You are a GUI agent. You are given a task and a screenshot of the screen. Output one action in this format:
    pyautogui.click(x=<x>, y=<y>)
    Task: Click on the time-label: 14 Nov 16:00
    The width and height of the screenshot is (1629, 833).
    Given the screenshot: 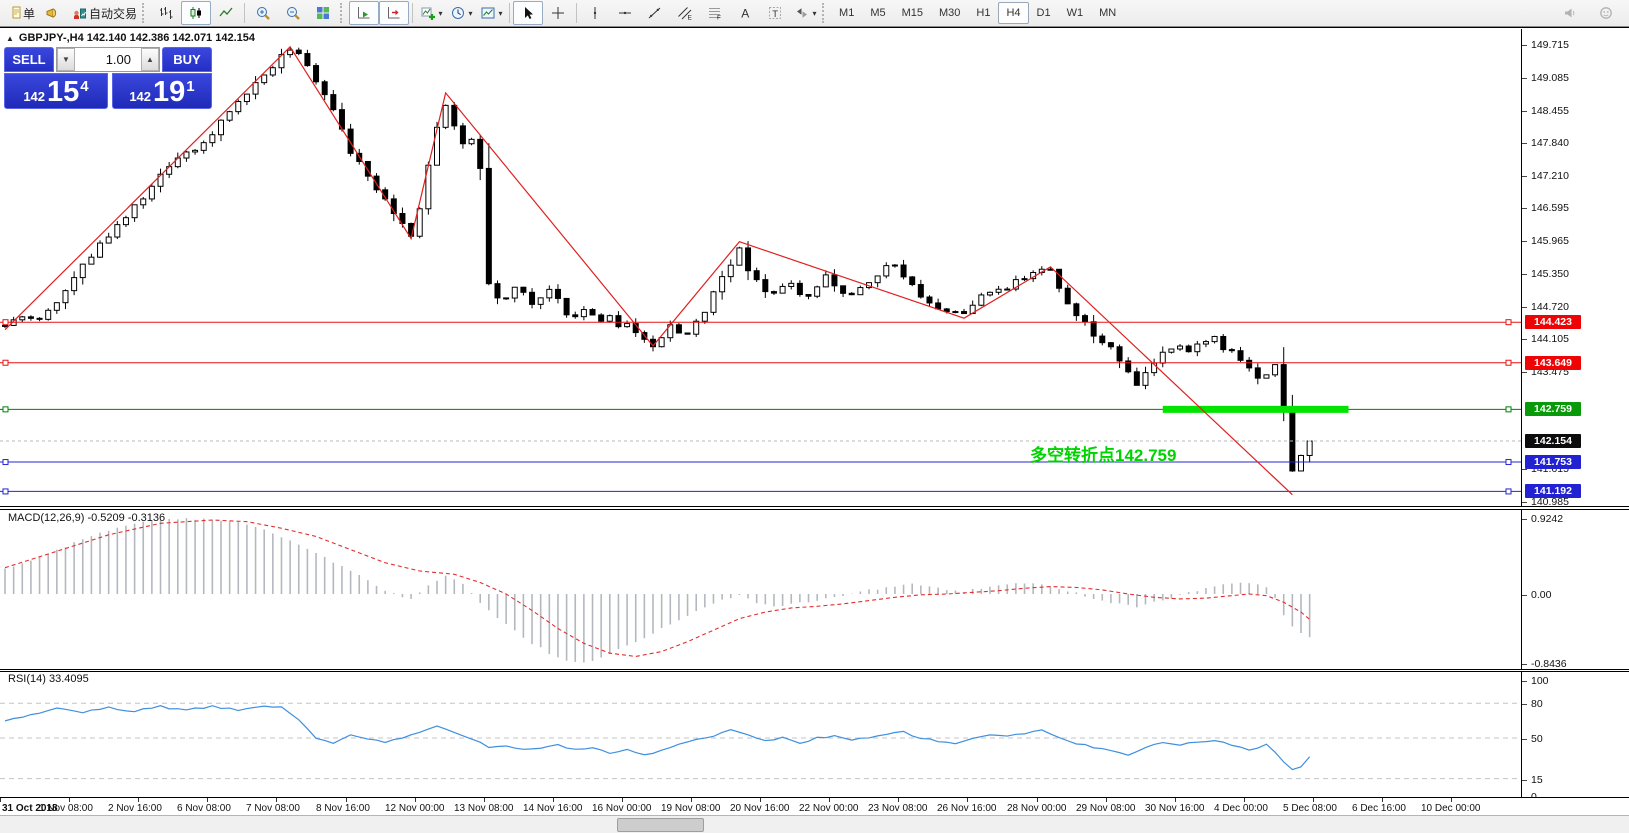 What is the action you would take?
    pyautogui.click(x=553, y=808)
    